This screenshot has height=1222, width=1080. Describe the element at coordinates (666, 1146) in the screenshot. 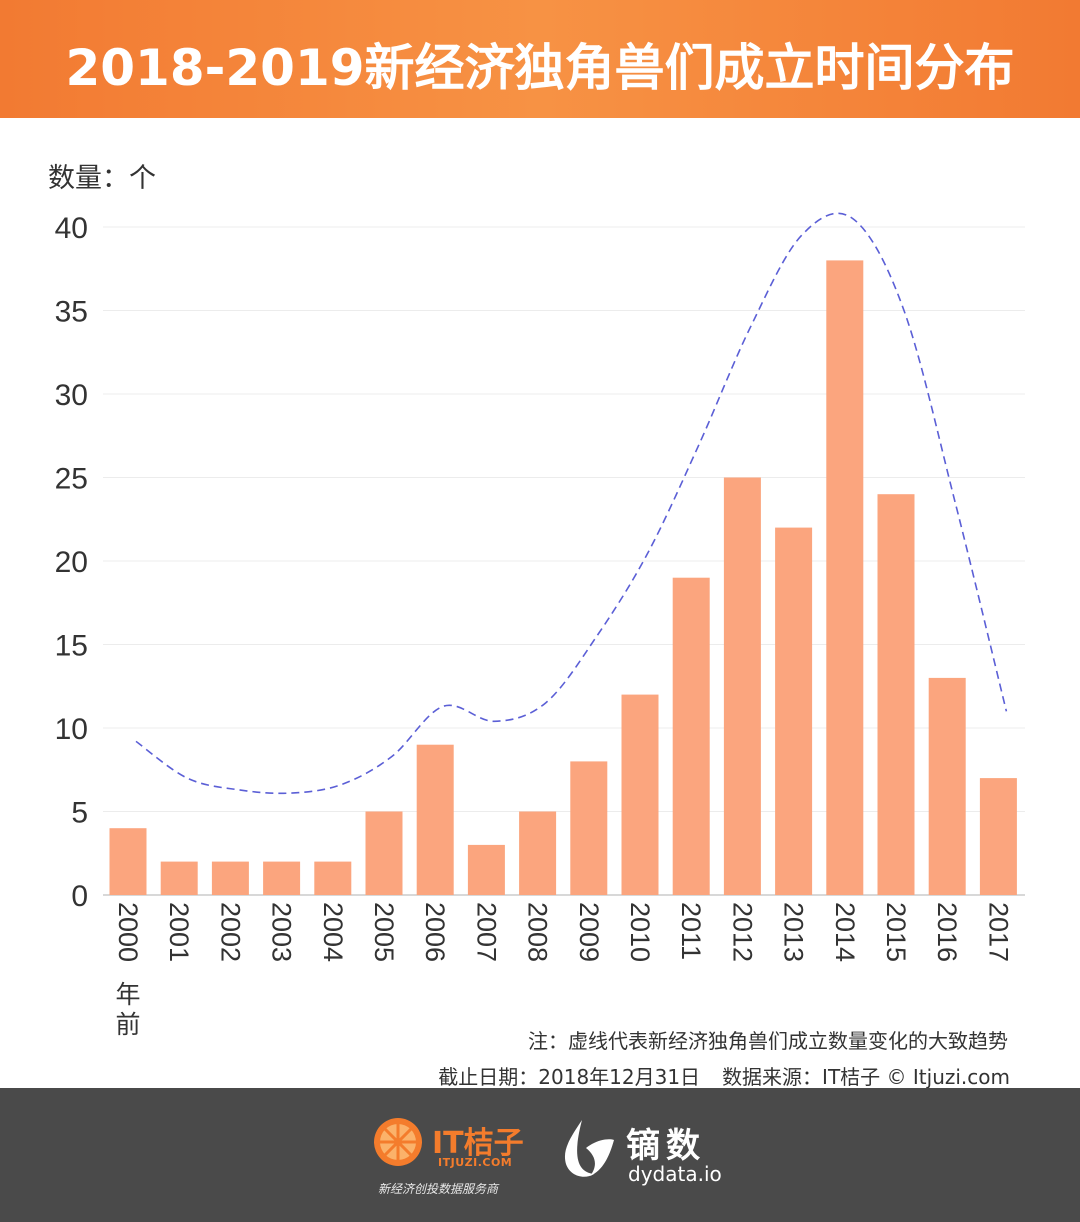

I see `dydata-brand-name: 镝数` at that location.